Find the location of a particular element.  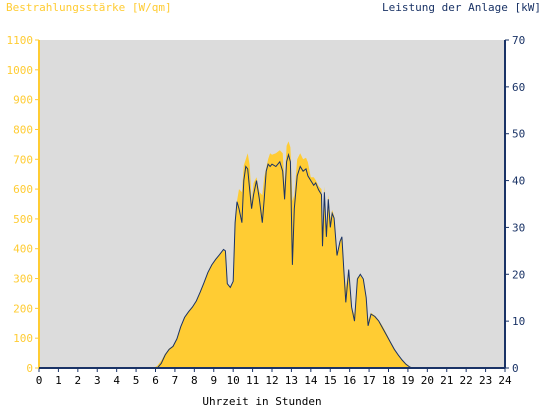

x-tick-label: 11 is located at coordinates (252, 380).